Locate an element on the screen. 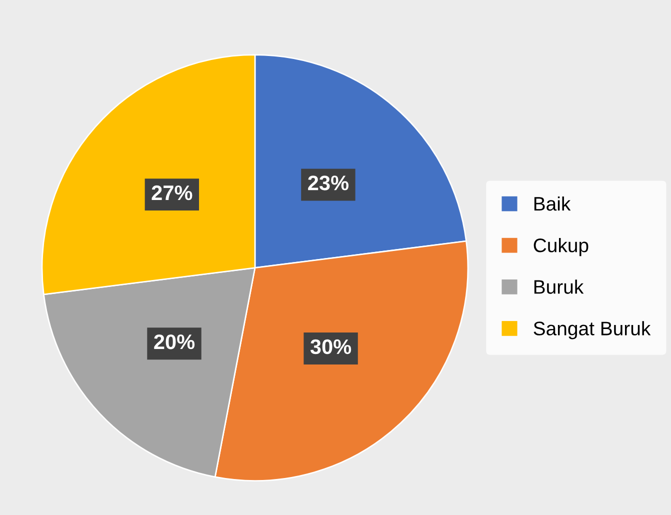  data-label: 23% is located at coordinates (328, 183).